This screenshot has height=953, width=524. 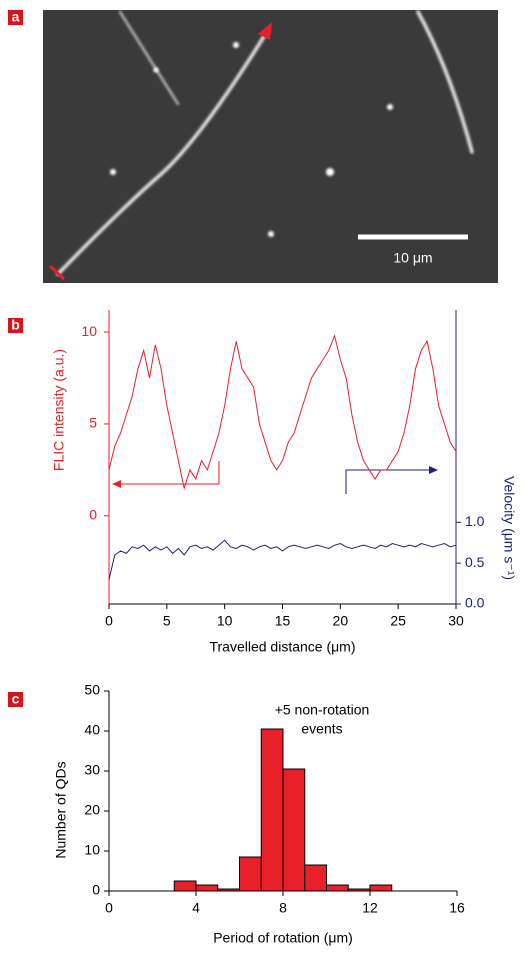 I want to click on scale-bar-label: 10 μm, so click(x=412, y=258).